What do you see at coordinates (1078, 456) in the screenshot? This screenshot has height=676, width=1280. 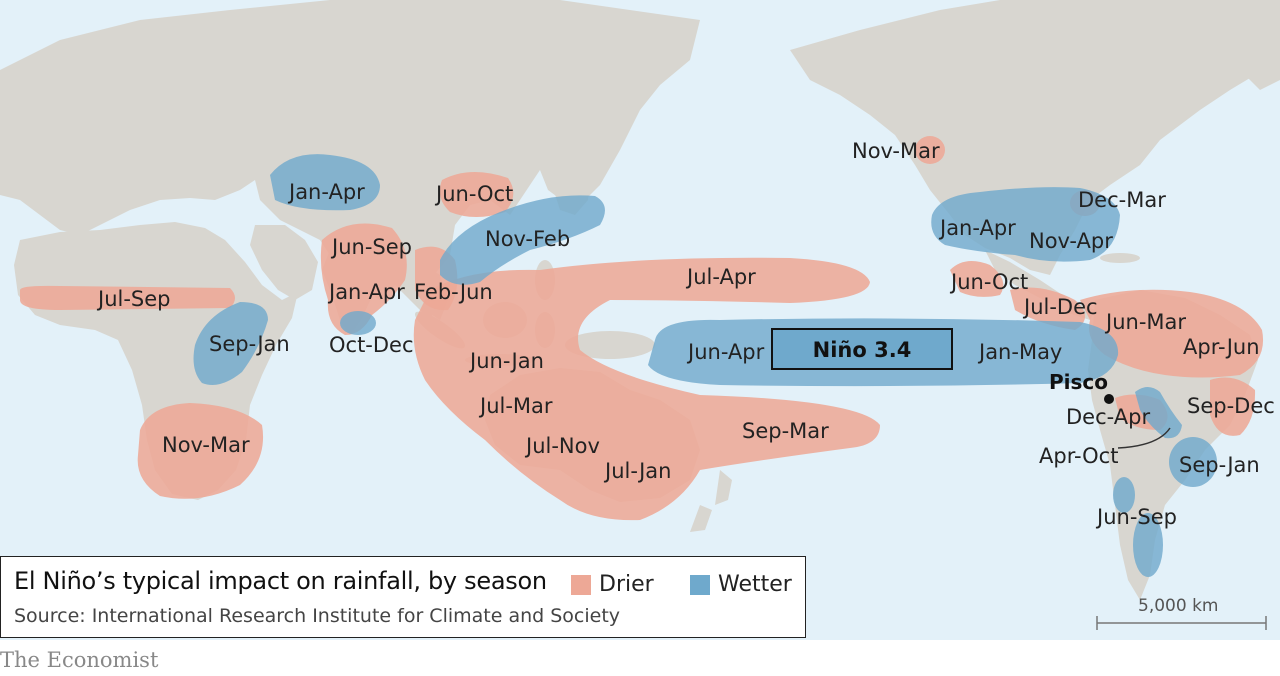 I see `label-apr-oct-chile: Apr-Oct` at bounding box center [1078, 456].